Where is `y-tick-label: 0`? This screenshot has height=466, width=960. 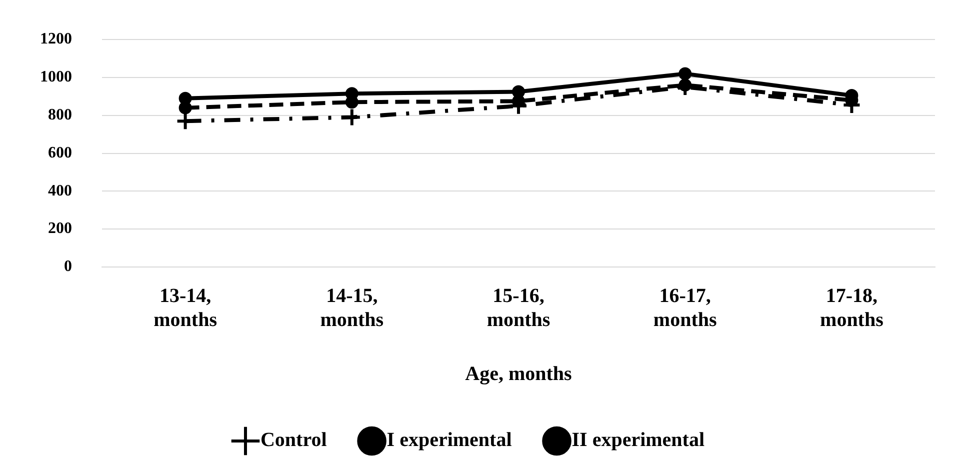
y-tick-label: 0 is located at coordinates (68, 267).